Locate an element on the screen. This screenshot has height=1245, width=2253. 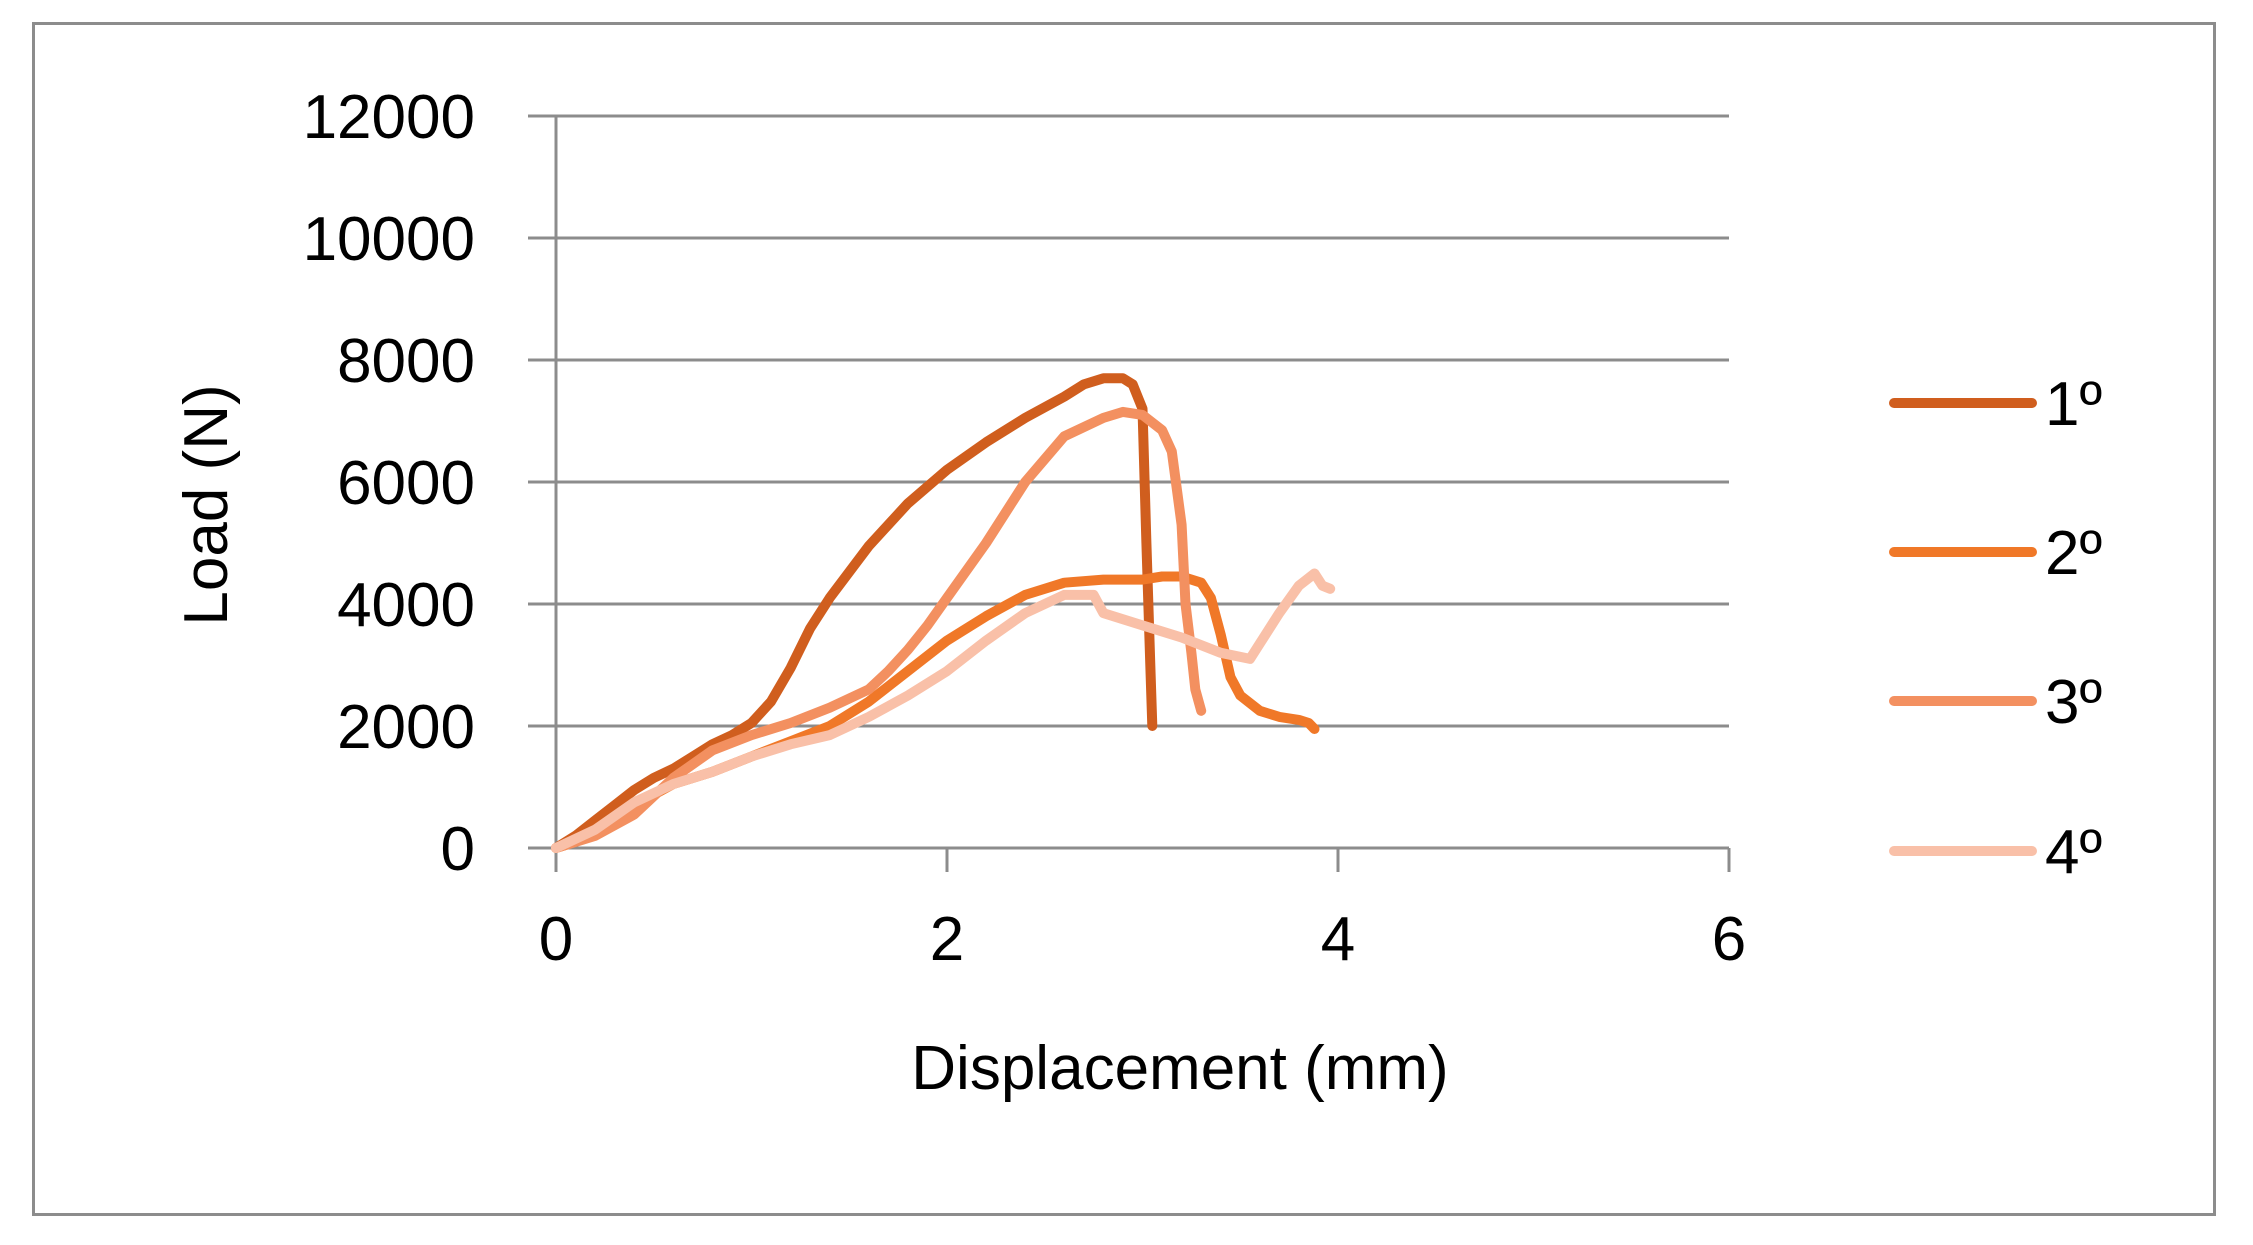
y-tick-label: 0 is located at coordinates (458, 849).